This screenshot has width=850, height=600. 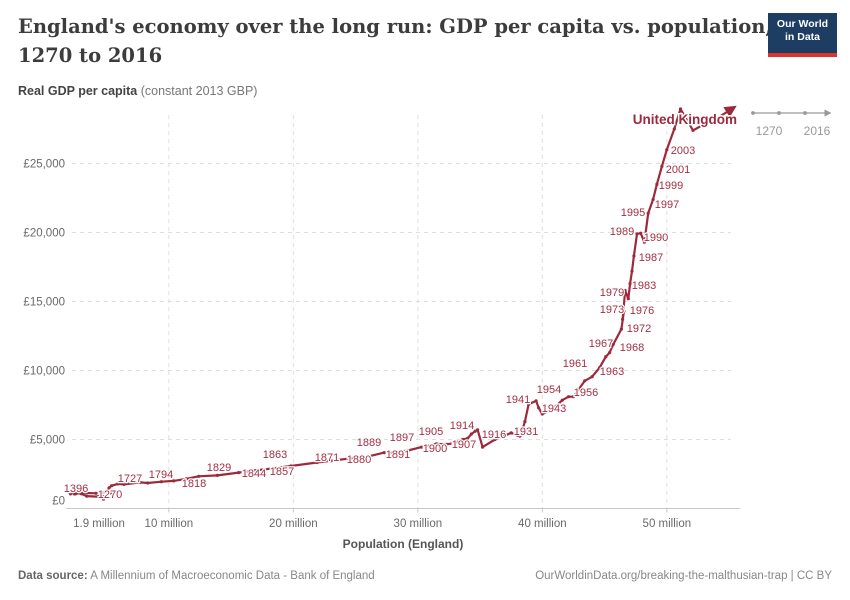 What do you see at coordinates (769, 131) in the screenshot?
I see `timeline-start-label: 1270` at bounding box center [769, 131].